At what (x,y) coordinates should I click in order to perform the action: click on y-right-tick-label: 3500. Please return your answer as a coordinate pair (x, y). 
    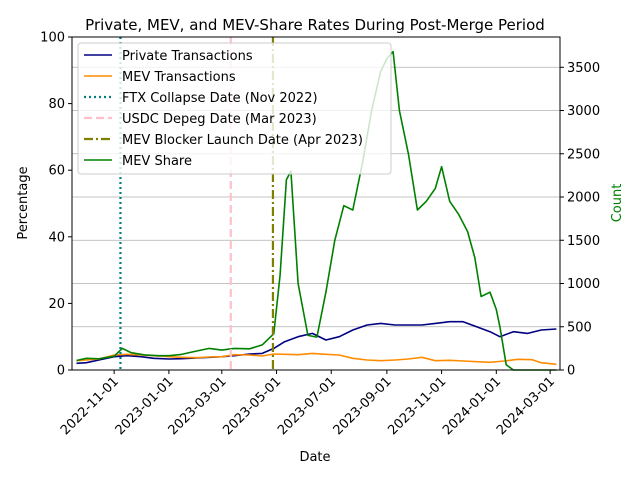
    Looking at the image, I should click on (583, 68).